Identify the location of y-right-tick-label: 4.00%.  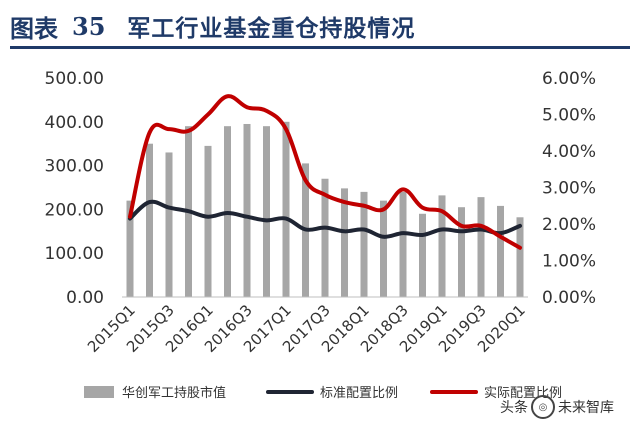
(569, 152).